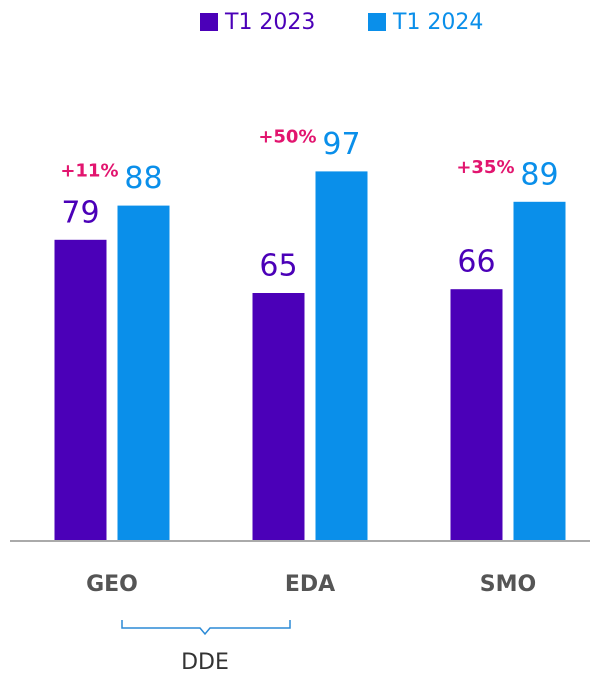 This screenshot has width=595, height=678. What do you see at coordinates (89, 171) in the screenshot?
I see `annotation: +11%` at bounding box center [89, 171].